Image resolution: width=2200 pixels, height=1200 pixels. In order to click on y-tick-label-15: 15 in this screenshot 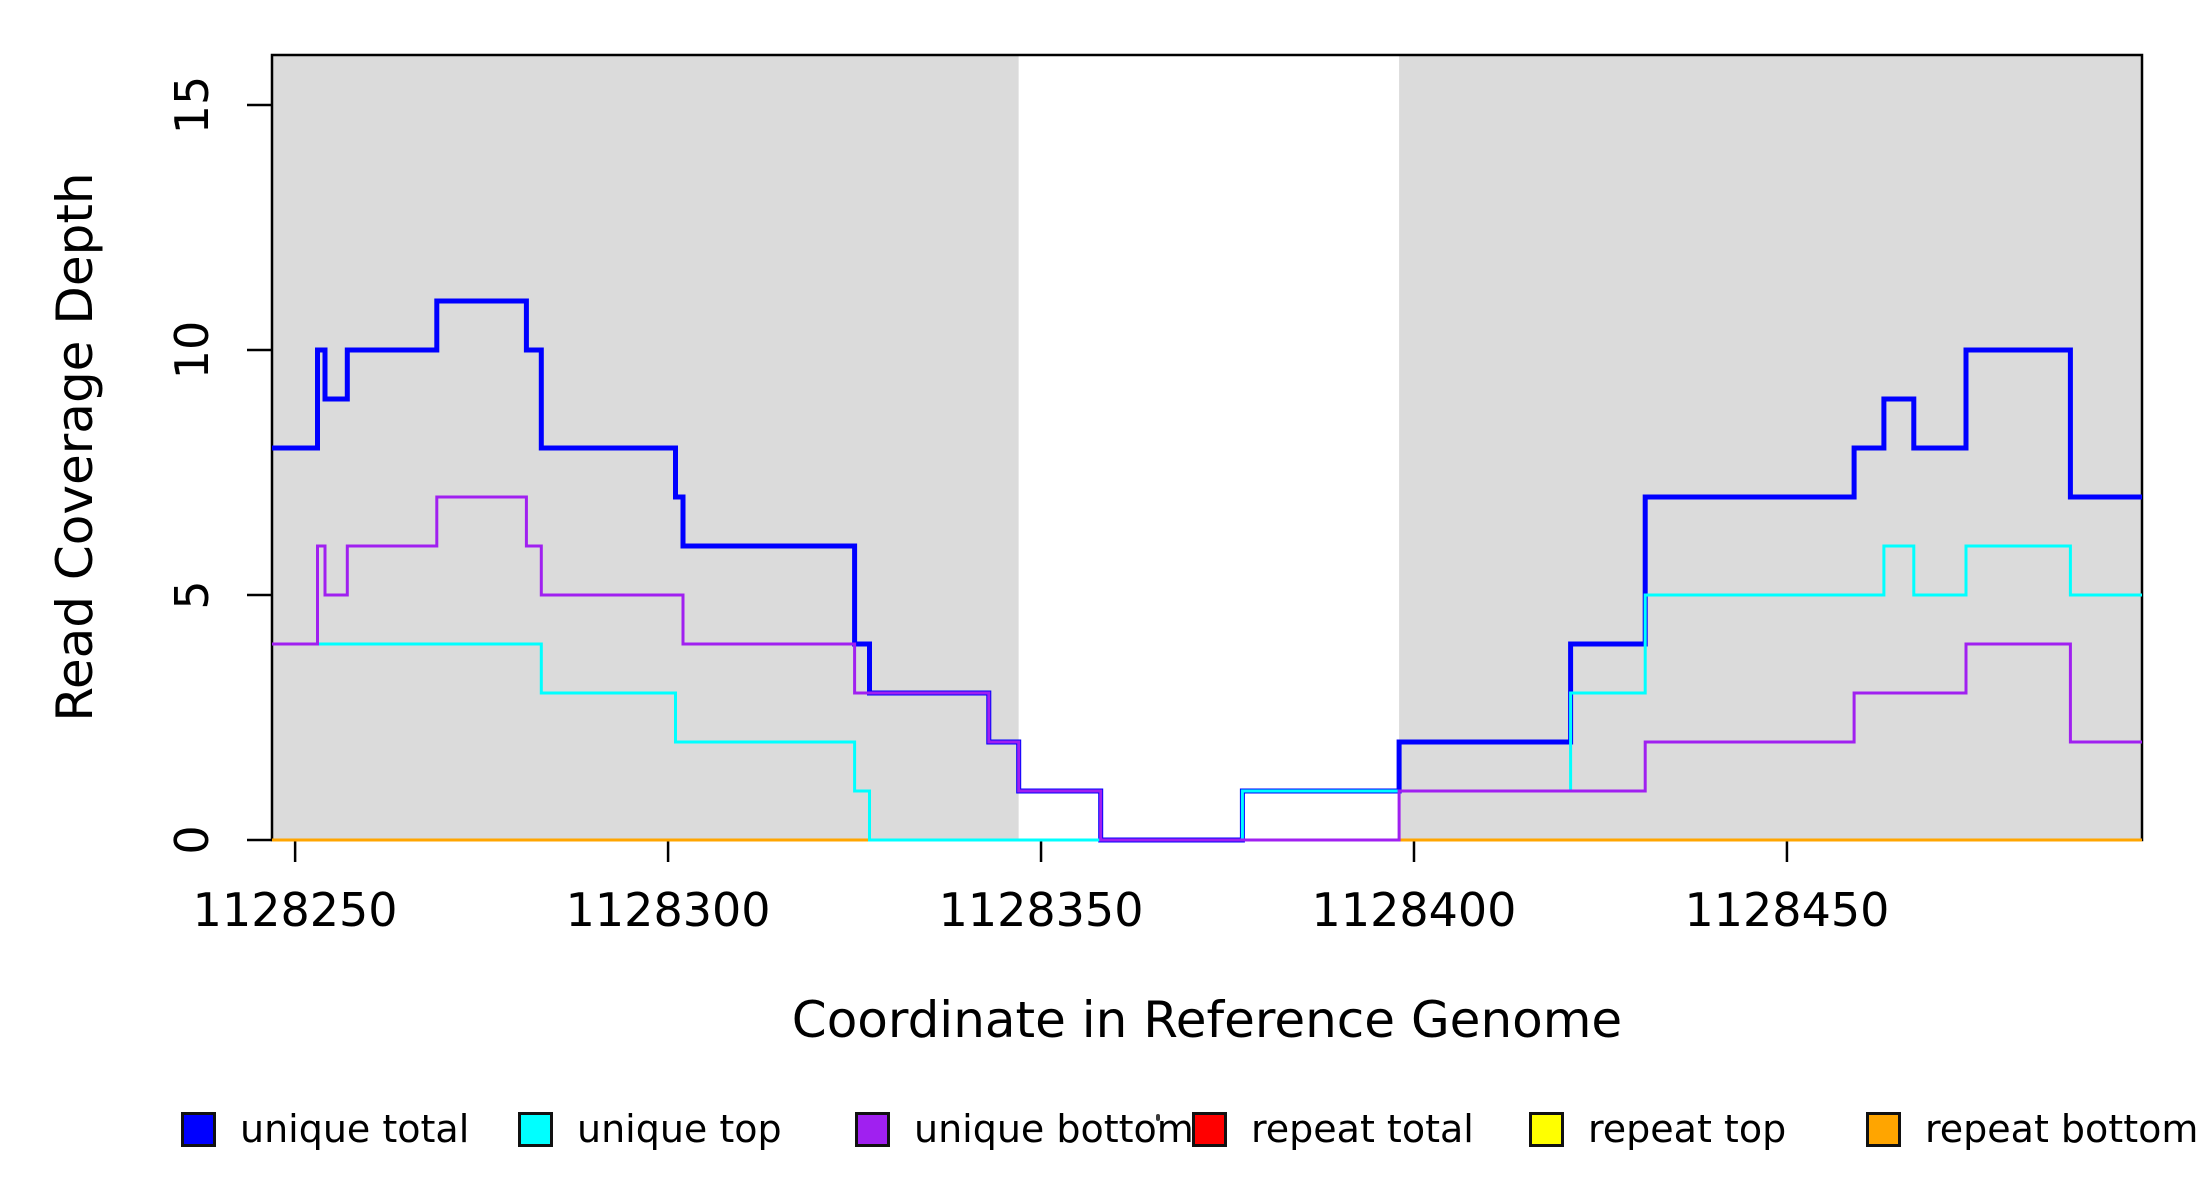, I will do `click(192, 105)`.